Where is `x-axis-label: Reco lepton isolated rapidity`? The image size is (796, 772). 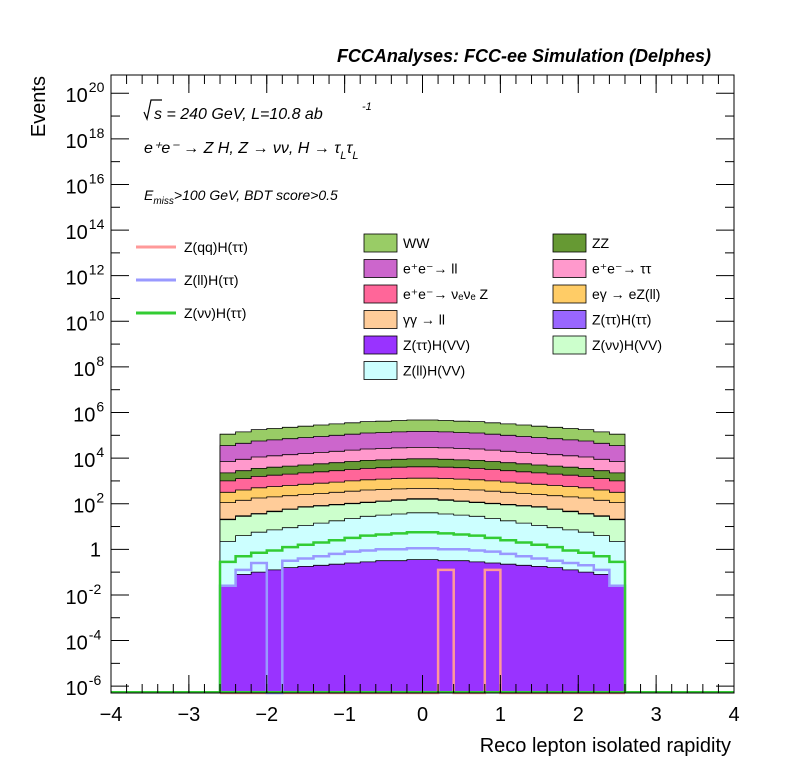
x-axis-label: Reco lepton isolated rapidity is located at coordinates (605, 746).